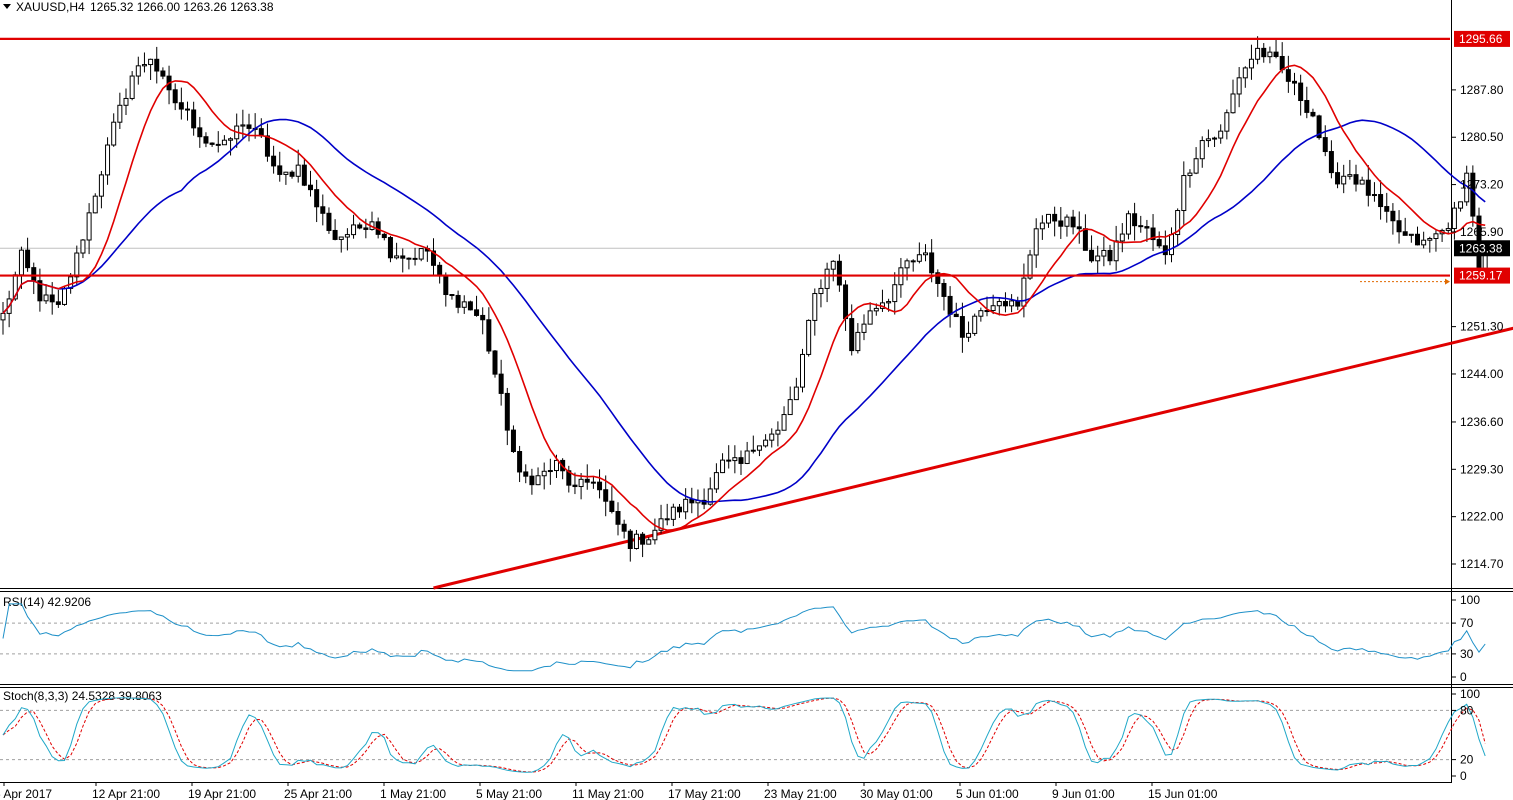 This screenshot has width=1513, height=800. I want to click on time-tick-label: 6 Apr 2017, so click(26, 793).